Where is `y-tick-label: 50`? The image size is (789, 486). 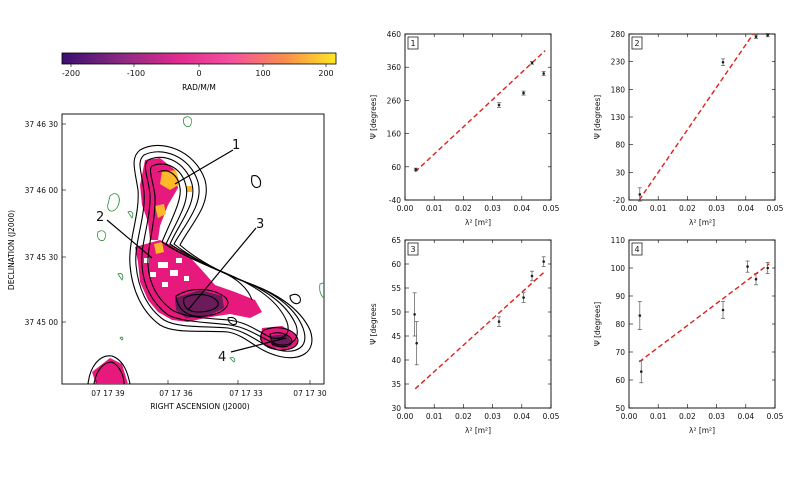 y-tick-label: 50 is located at coordinates (620, 408).